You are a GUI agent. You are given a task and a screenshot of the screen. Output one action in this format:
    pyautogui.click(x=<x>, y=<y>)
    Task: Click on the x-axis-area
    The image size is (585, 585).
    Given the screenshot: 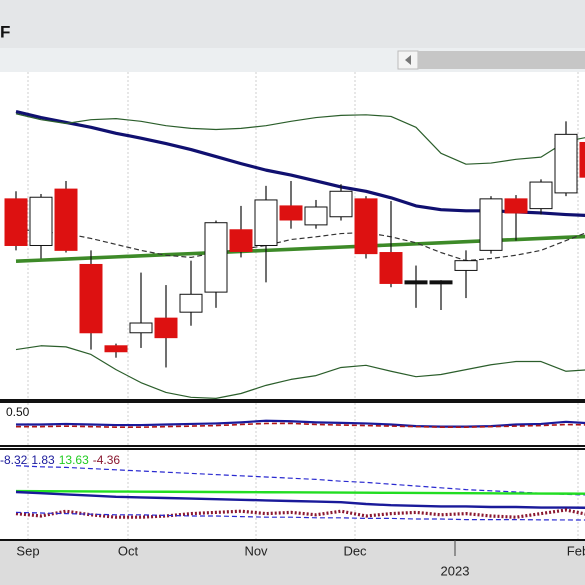 What is the action you would take?
    pyautogui.click(x=292, y=562)
    